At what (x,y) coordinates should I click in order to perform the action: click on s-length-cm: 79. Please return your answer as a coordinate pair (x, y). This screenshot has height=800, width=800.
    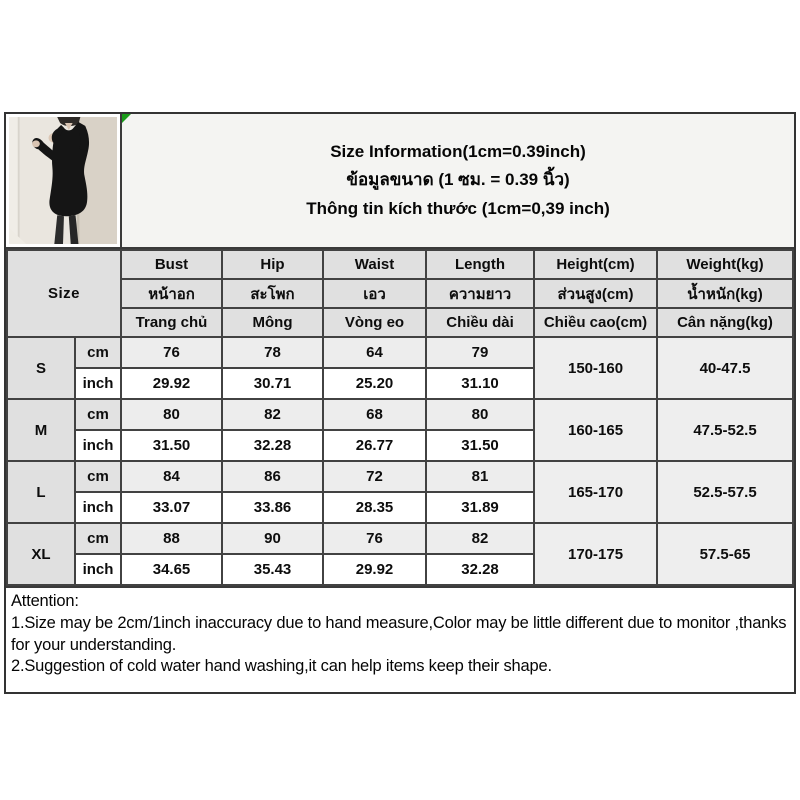
    Looking at the image, I should click on (480, 352).